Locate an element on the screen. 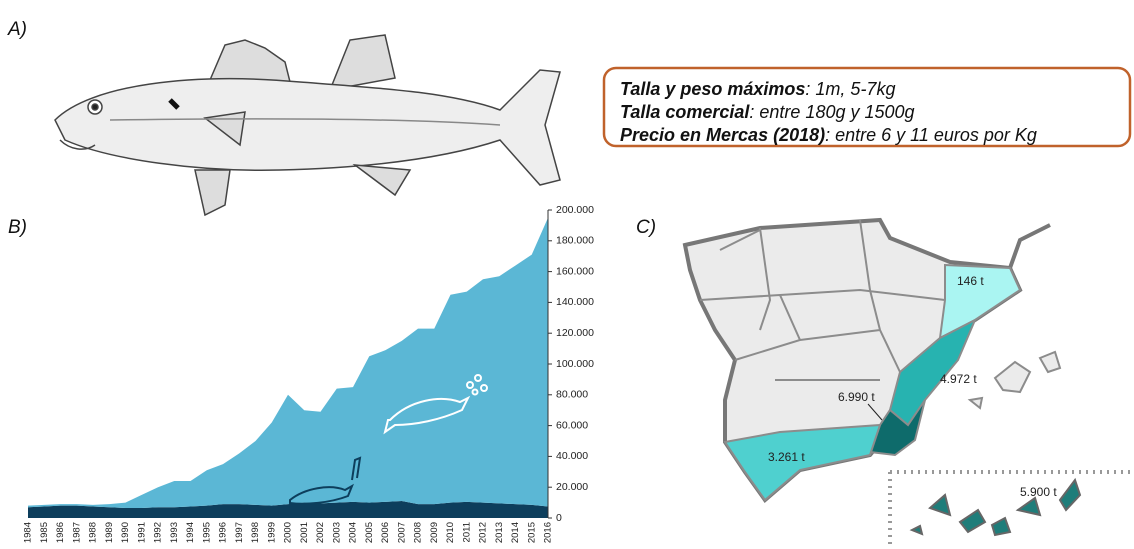  map-label: 146 t is located at coordinates (970, 281).